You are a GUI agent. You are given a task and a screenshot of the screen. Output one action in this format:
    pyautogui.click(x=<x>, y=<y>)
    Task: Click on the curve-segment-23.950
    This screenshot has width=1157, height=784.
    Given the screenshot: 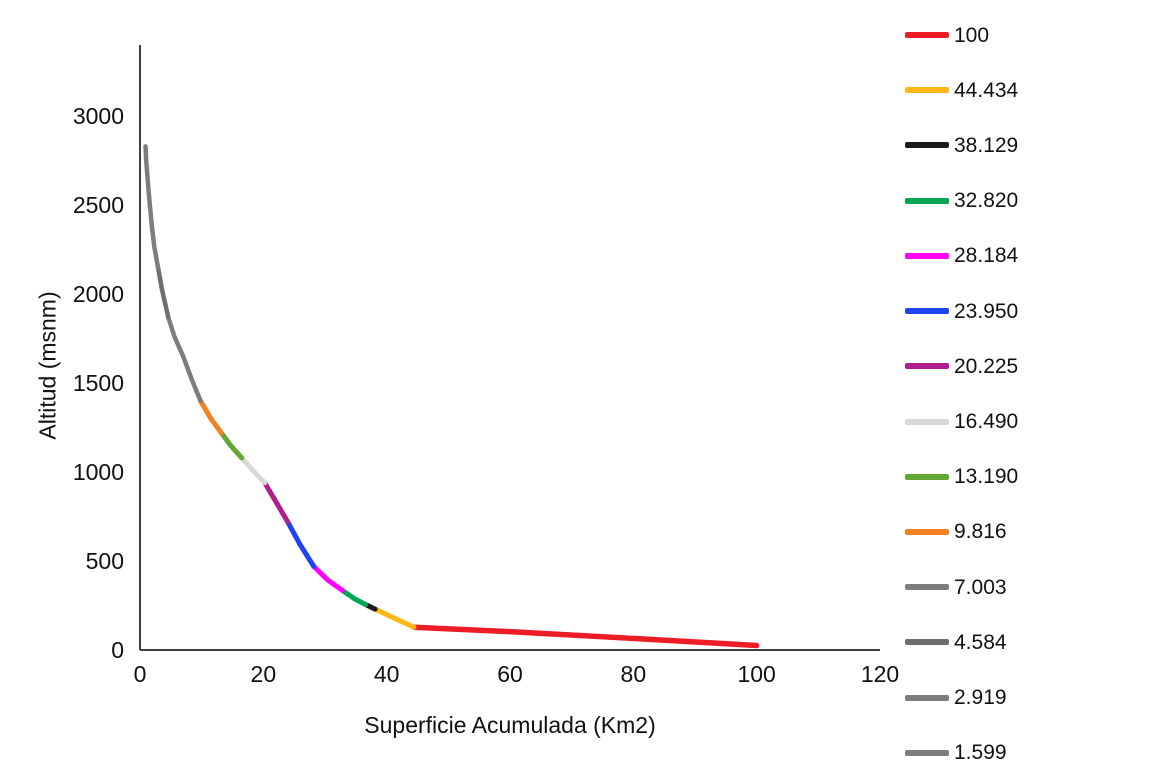 What is the action you would take?
    pyautogui.click(x=301, y=544)
    